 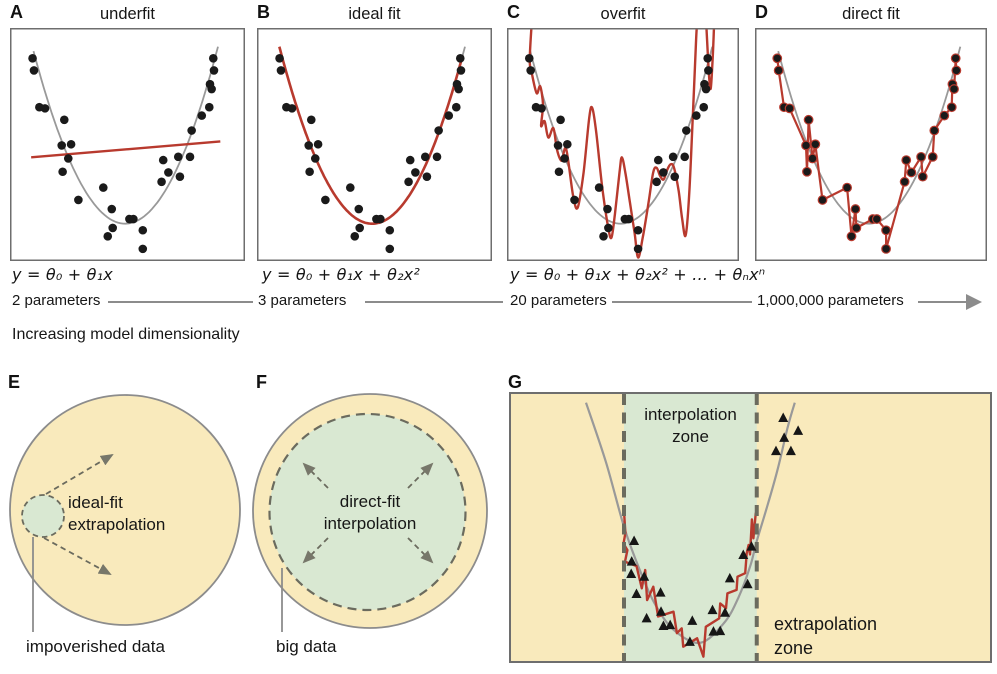 I want to click on dimensionality-axis-arrowhead-icon, so click(x=974, y=302).